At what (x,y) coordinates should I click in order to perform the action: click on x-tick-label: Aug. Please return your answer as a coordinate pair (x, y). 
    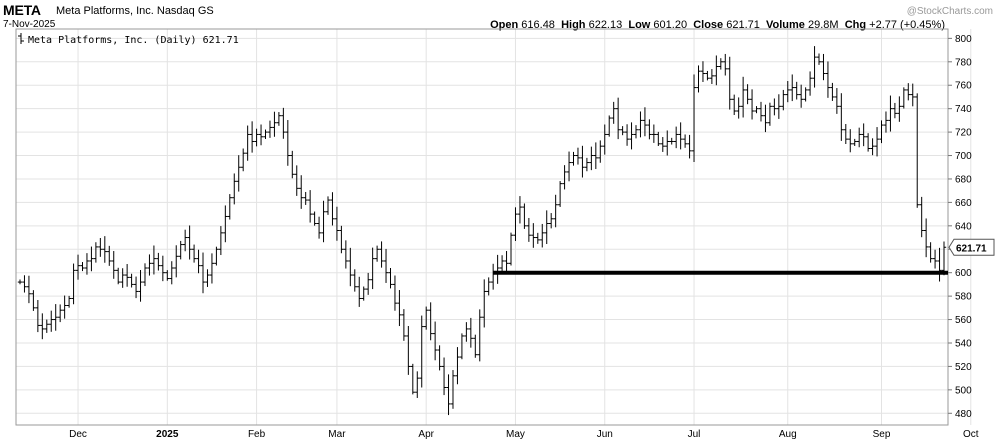
    Looking at the image, I should click on (788, 434).